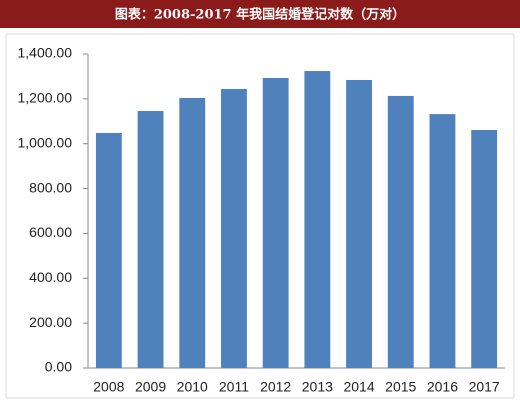 This screenshot has height=402, width=520. Describe the element at coordinates (400, 387) in the screenshot. I see `x-tick-label: 2015` at that location.